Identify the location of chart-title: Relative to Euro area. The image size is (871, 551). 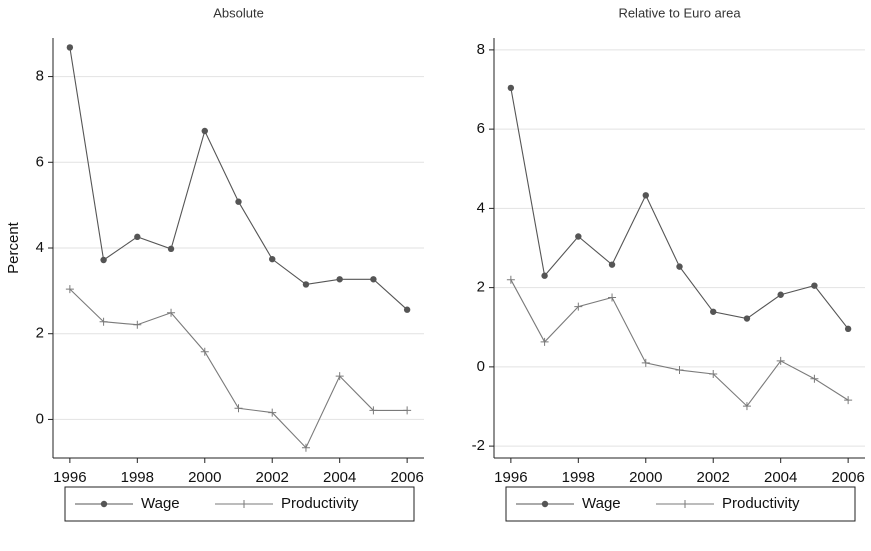
(679, 12).